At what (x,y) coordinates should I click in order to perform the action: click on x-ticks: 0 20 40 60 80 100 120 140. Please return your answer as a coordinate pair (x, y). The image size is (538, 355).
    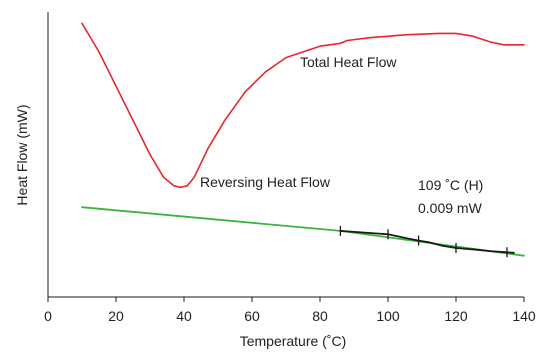
    Looking at the image, I should click on (290, 310).